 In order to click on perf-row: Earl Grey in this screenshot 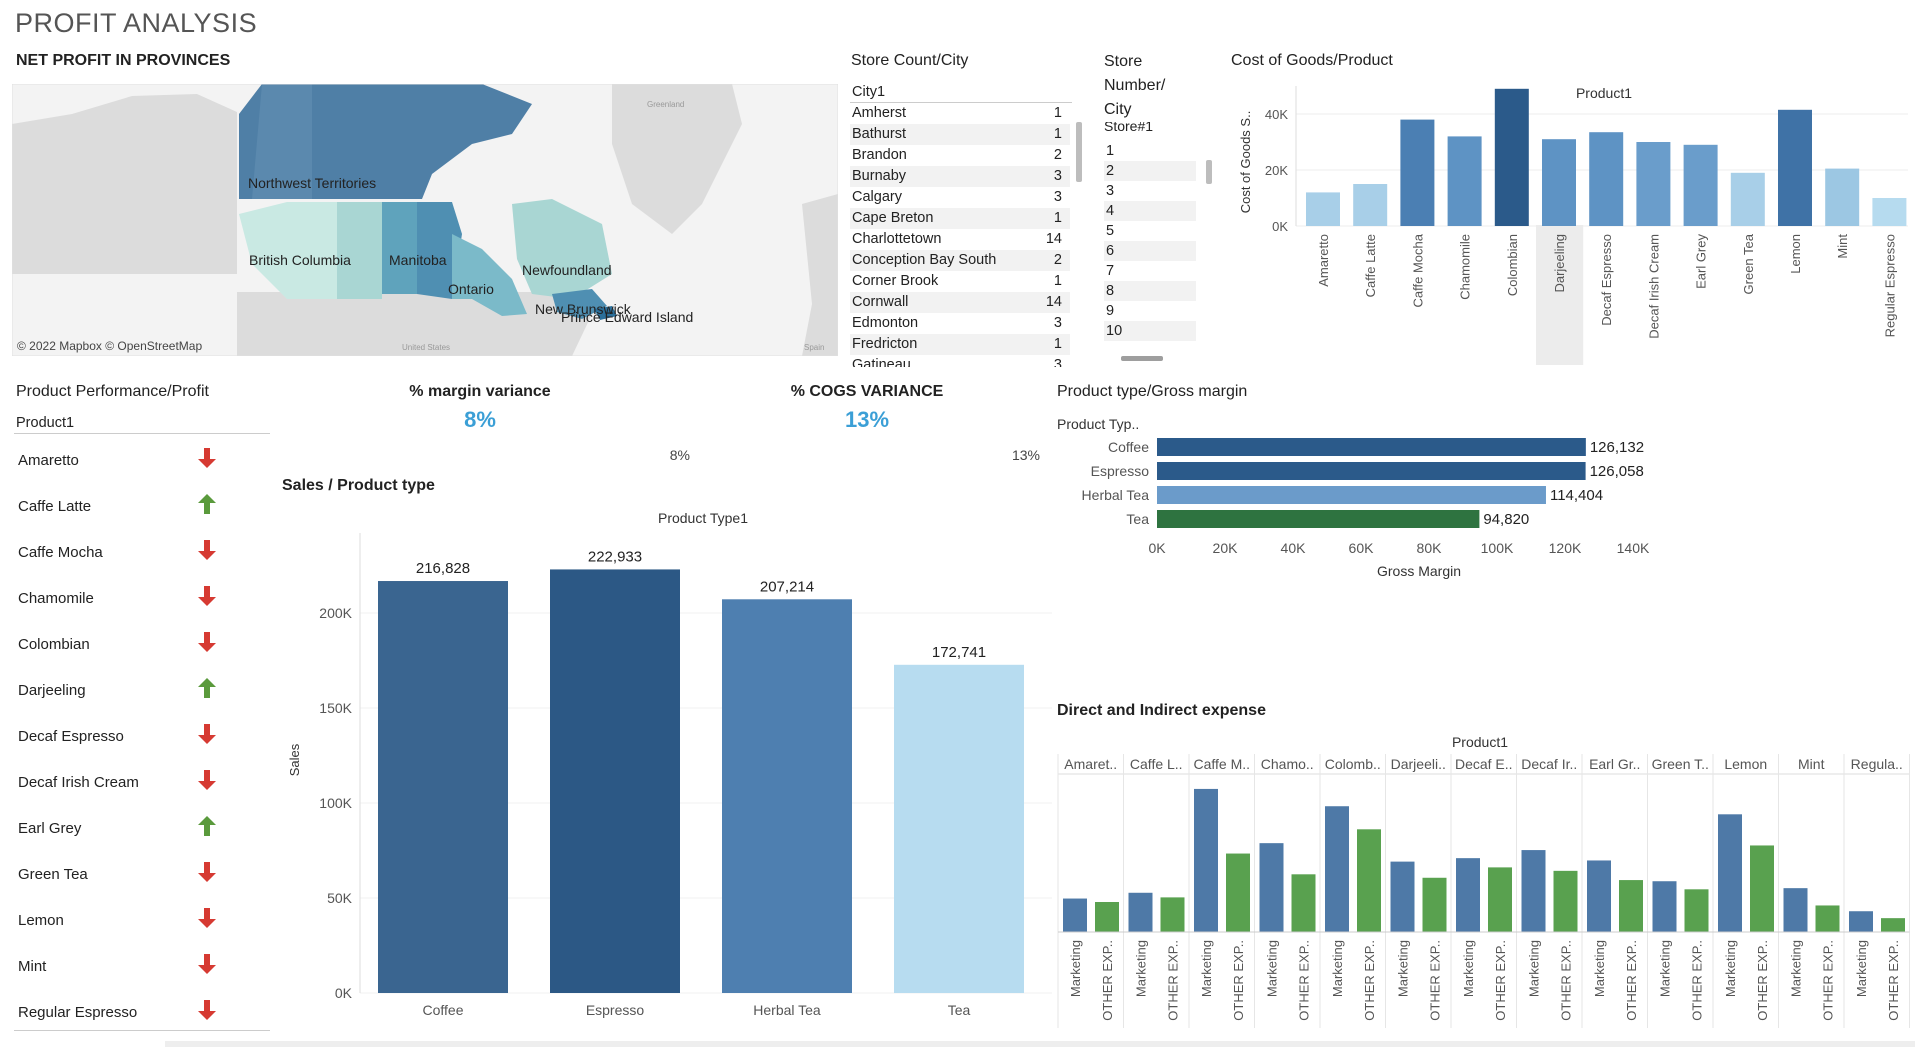, I will do `click(128, 831)`.